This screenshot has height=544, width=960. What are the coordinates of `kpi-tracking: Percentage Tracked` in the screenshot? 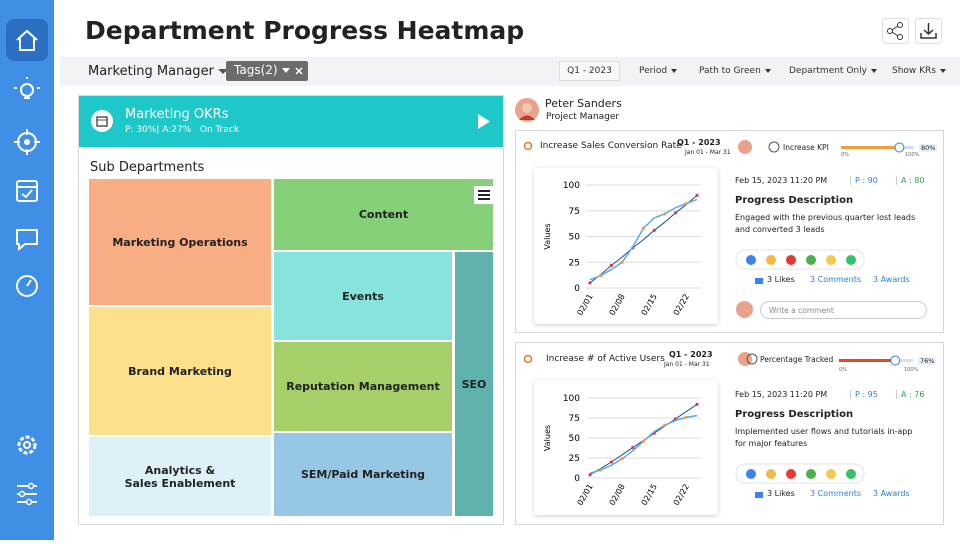 It's located at (797, 359).